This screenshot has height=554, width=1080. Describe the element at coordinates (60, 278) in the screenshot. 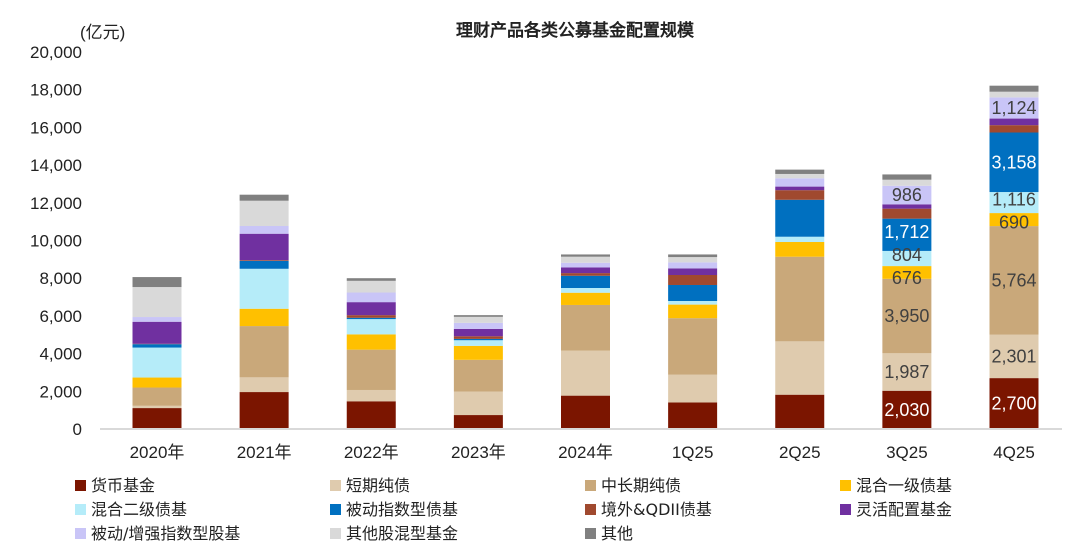

I see `y-tick-label: 8,000` at that location.